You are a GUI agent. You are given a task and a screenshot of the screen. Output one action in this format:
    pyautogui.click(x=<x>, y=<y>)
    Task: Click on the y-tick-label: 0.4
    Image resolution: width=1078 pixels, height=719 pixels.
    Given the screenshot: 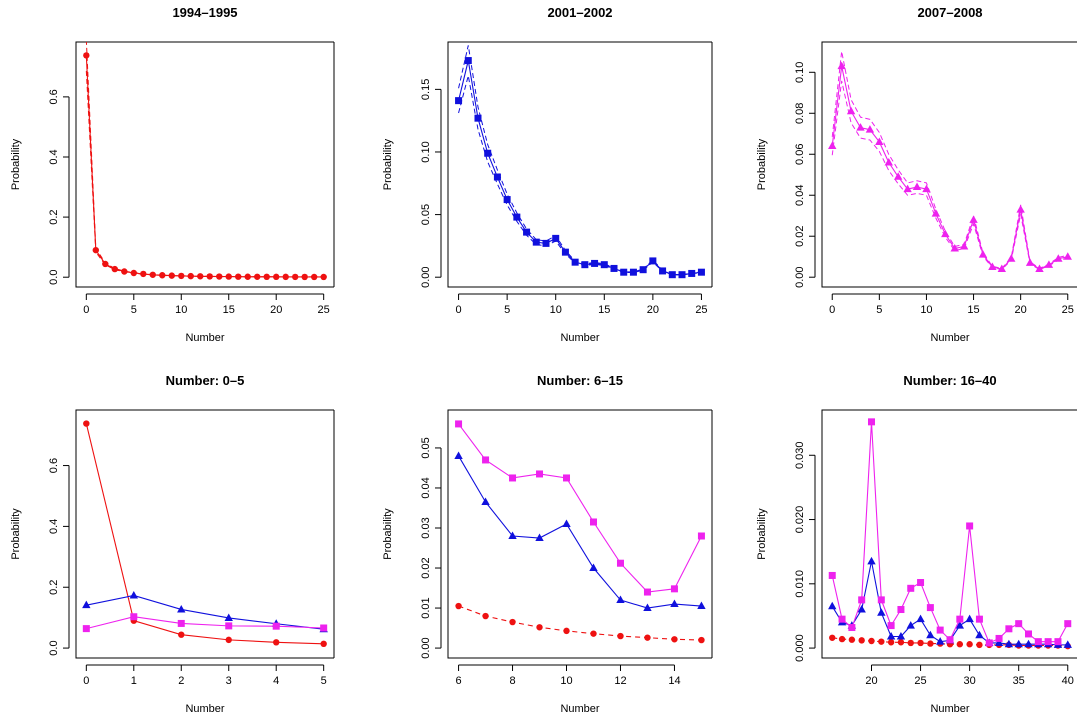 What is the action you would take?
    pyautogui.click(x=54, y=526)
    